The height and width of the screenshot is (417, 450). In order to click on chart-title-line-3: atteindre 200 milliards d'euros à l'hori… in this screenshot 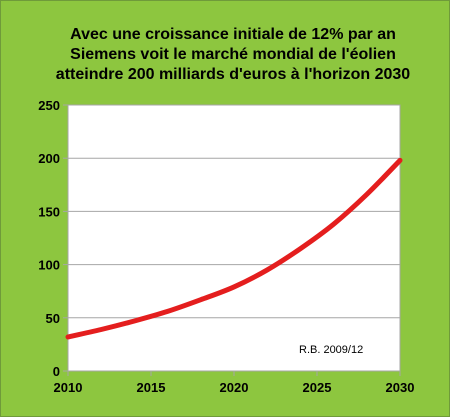, I will do `click(233, 74)`.